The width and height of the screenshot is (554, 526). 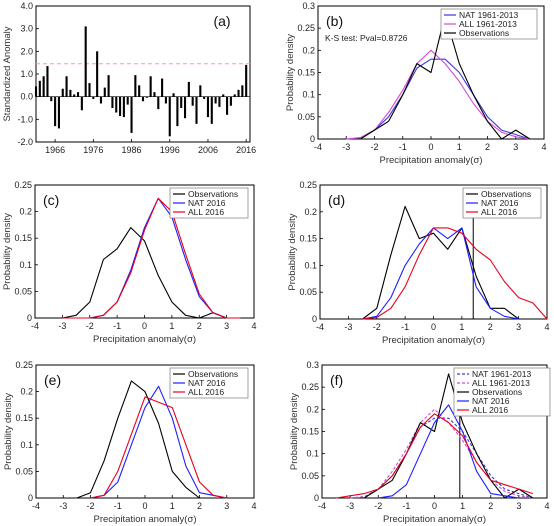 What do you see at coordinates (543, 147) in the screenshot?
I see `x-tick-label: 4` at bounding box center [543, 147].